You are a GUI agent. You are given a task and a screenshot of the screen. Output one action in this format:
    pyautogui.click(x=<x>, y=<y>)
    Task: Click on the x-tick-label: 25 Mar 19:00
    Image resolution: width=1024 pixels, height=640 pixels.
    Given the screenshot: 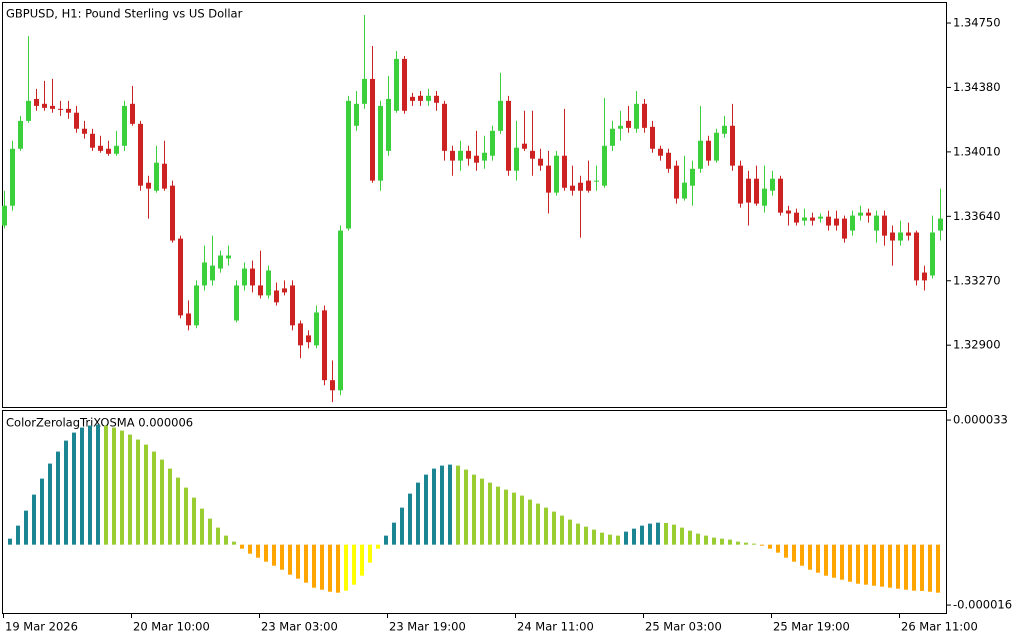 What is the action you would take?
    pyautogui.click(x=811, y=627)
    